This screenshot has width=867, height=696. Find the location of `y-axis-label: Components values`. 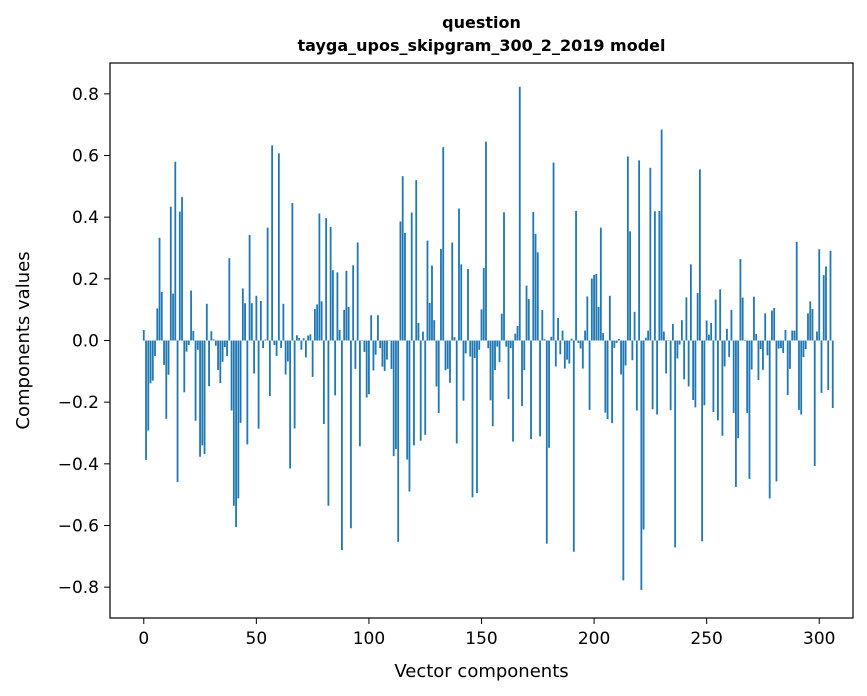

y-axis-label: Components values is located at coordinates (23, 340).